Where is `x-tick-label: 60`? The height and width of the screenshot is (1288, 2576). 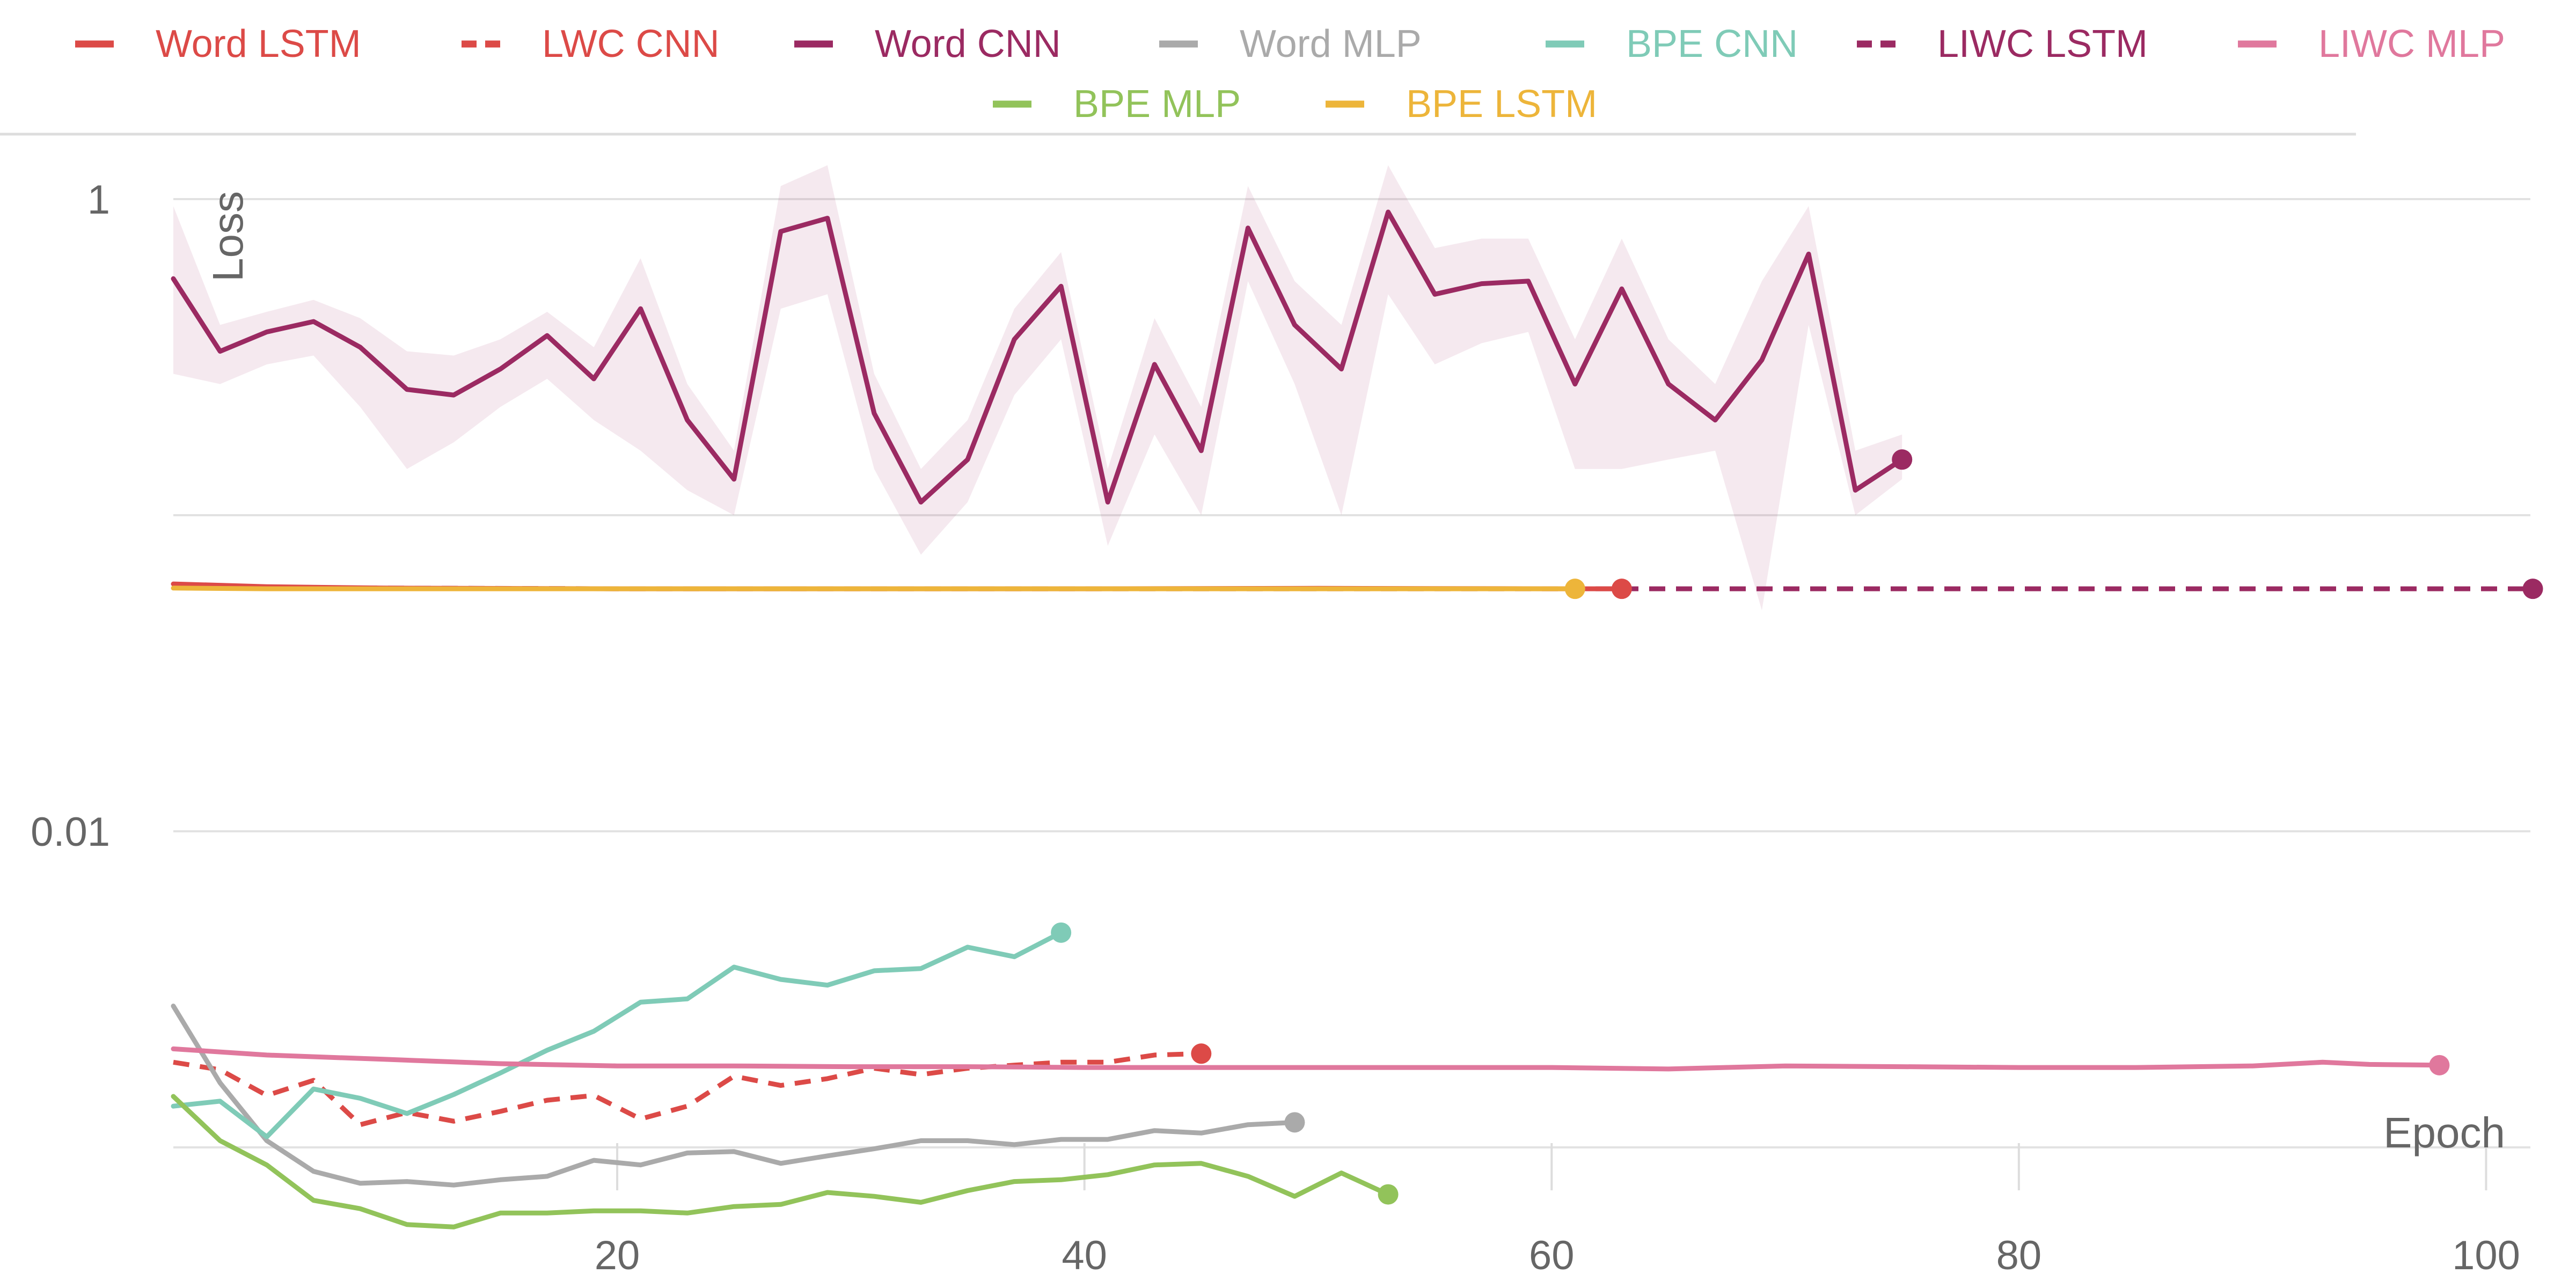
x-tick-label: 60 is located at coordinates (1552, 1255).